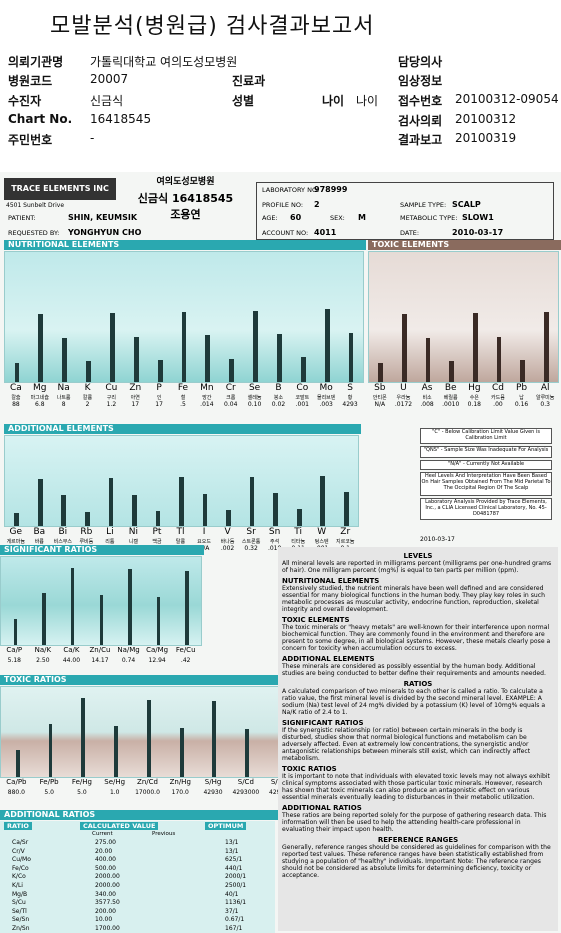 Image resolution: width=561 pixels, height=933 pixels. Describe the element at coordinates (30, 81) in the screenshot. I see `field-label: 병원코드` at that location.